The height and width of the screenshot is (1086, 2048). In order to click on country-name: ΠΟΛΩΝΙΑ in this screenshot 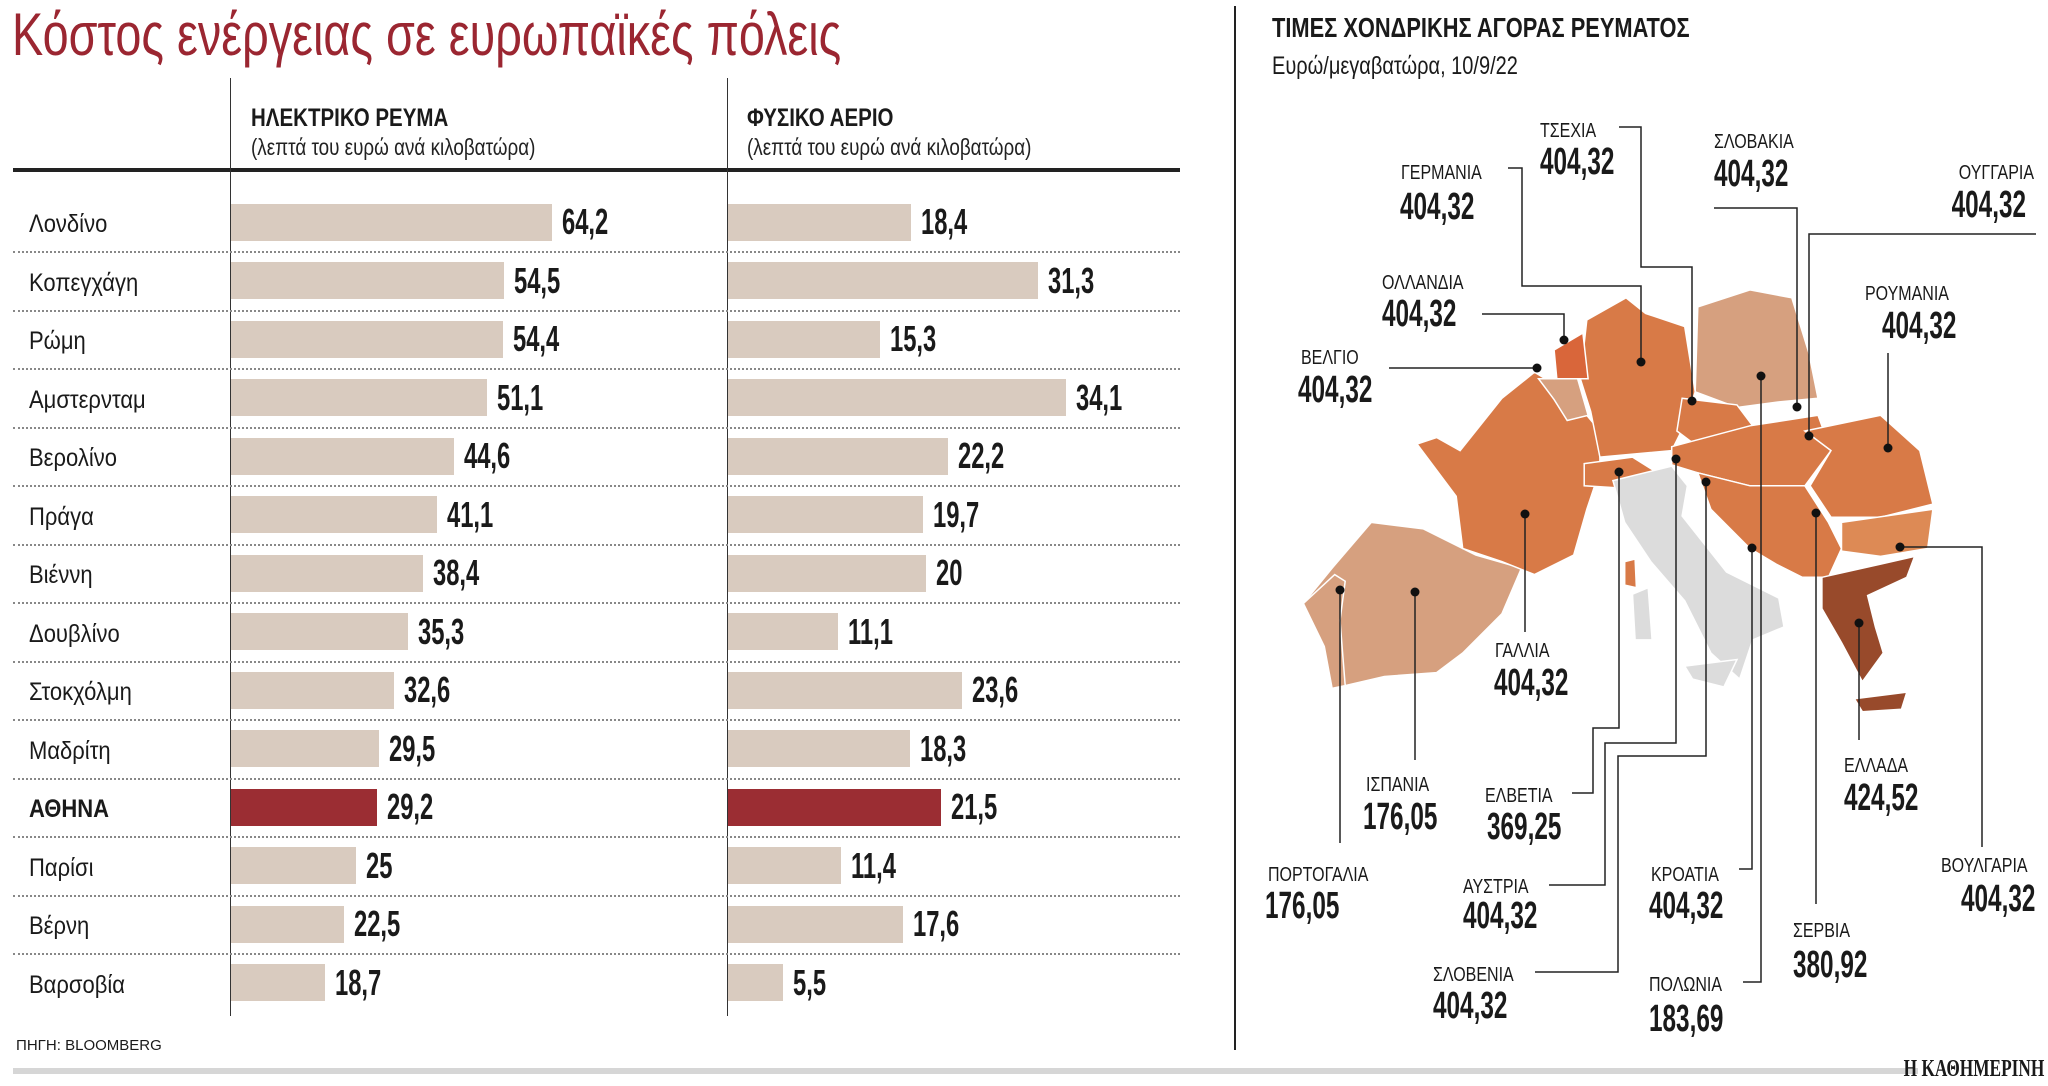, I will do `click(1686, 984)`.